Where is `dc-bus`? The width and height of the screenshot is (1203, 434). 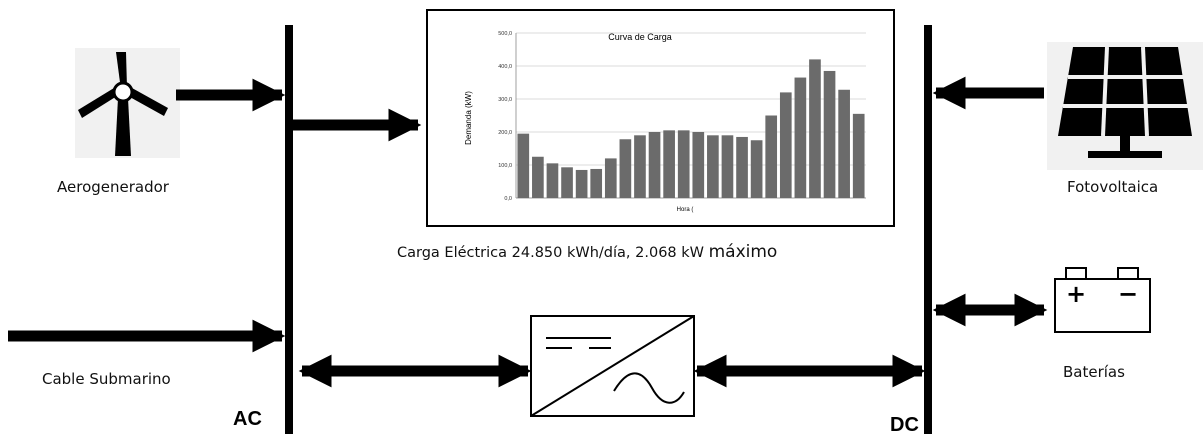 dc-bus is located at coordinates (928, 229).